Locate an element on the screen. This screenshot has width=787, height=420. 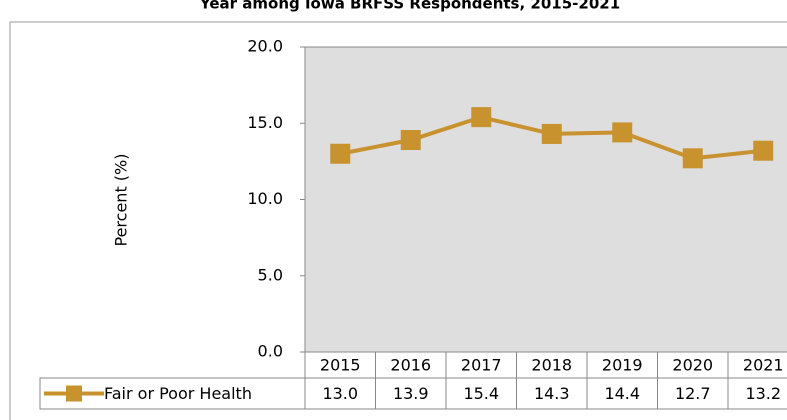
legend-swatch-marker is located at coordinates (74, 393).